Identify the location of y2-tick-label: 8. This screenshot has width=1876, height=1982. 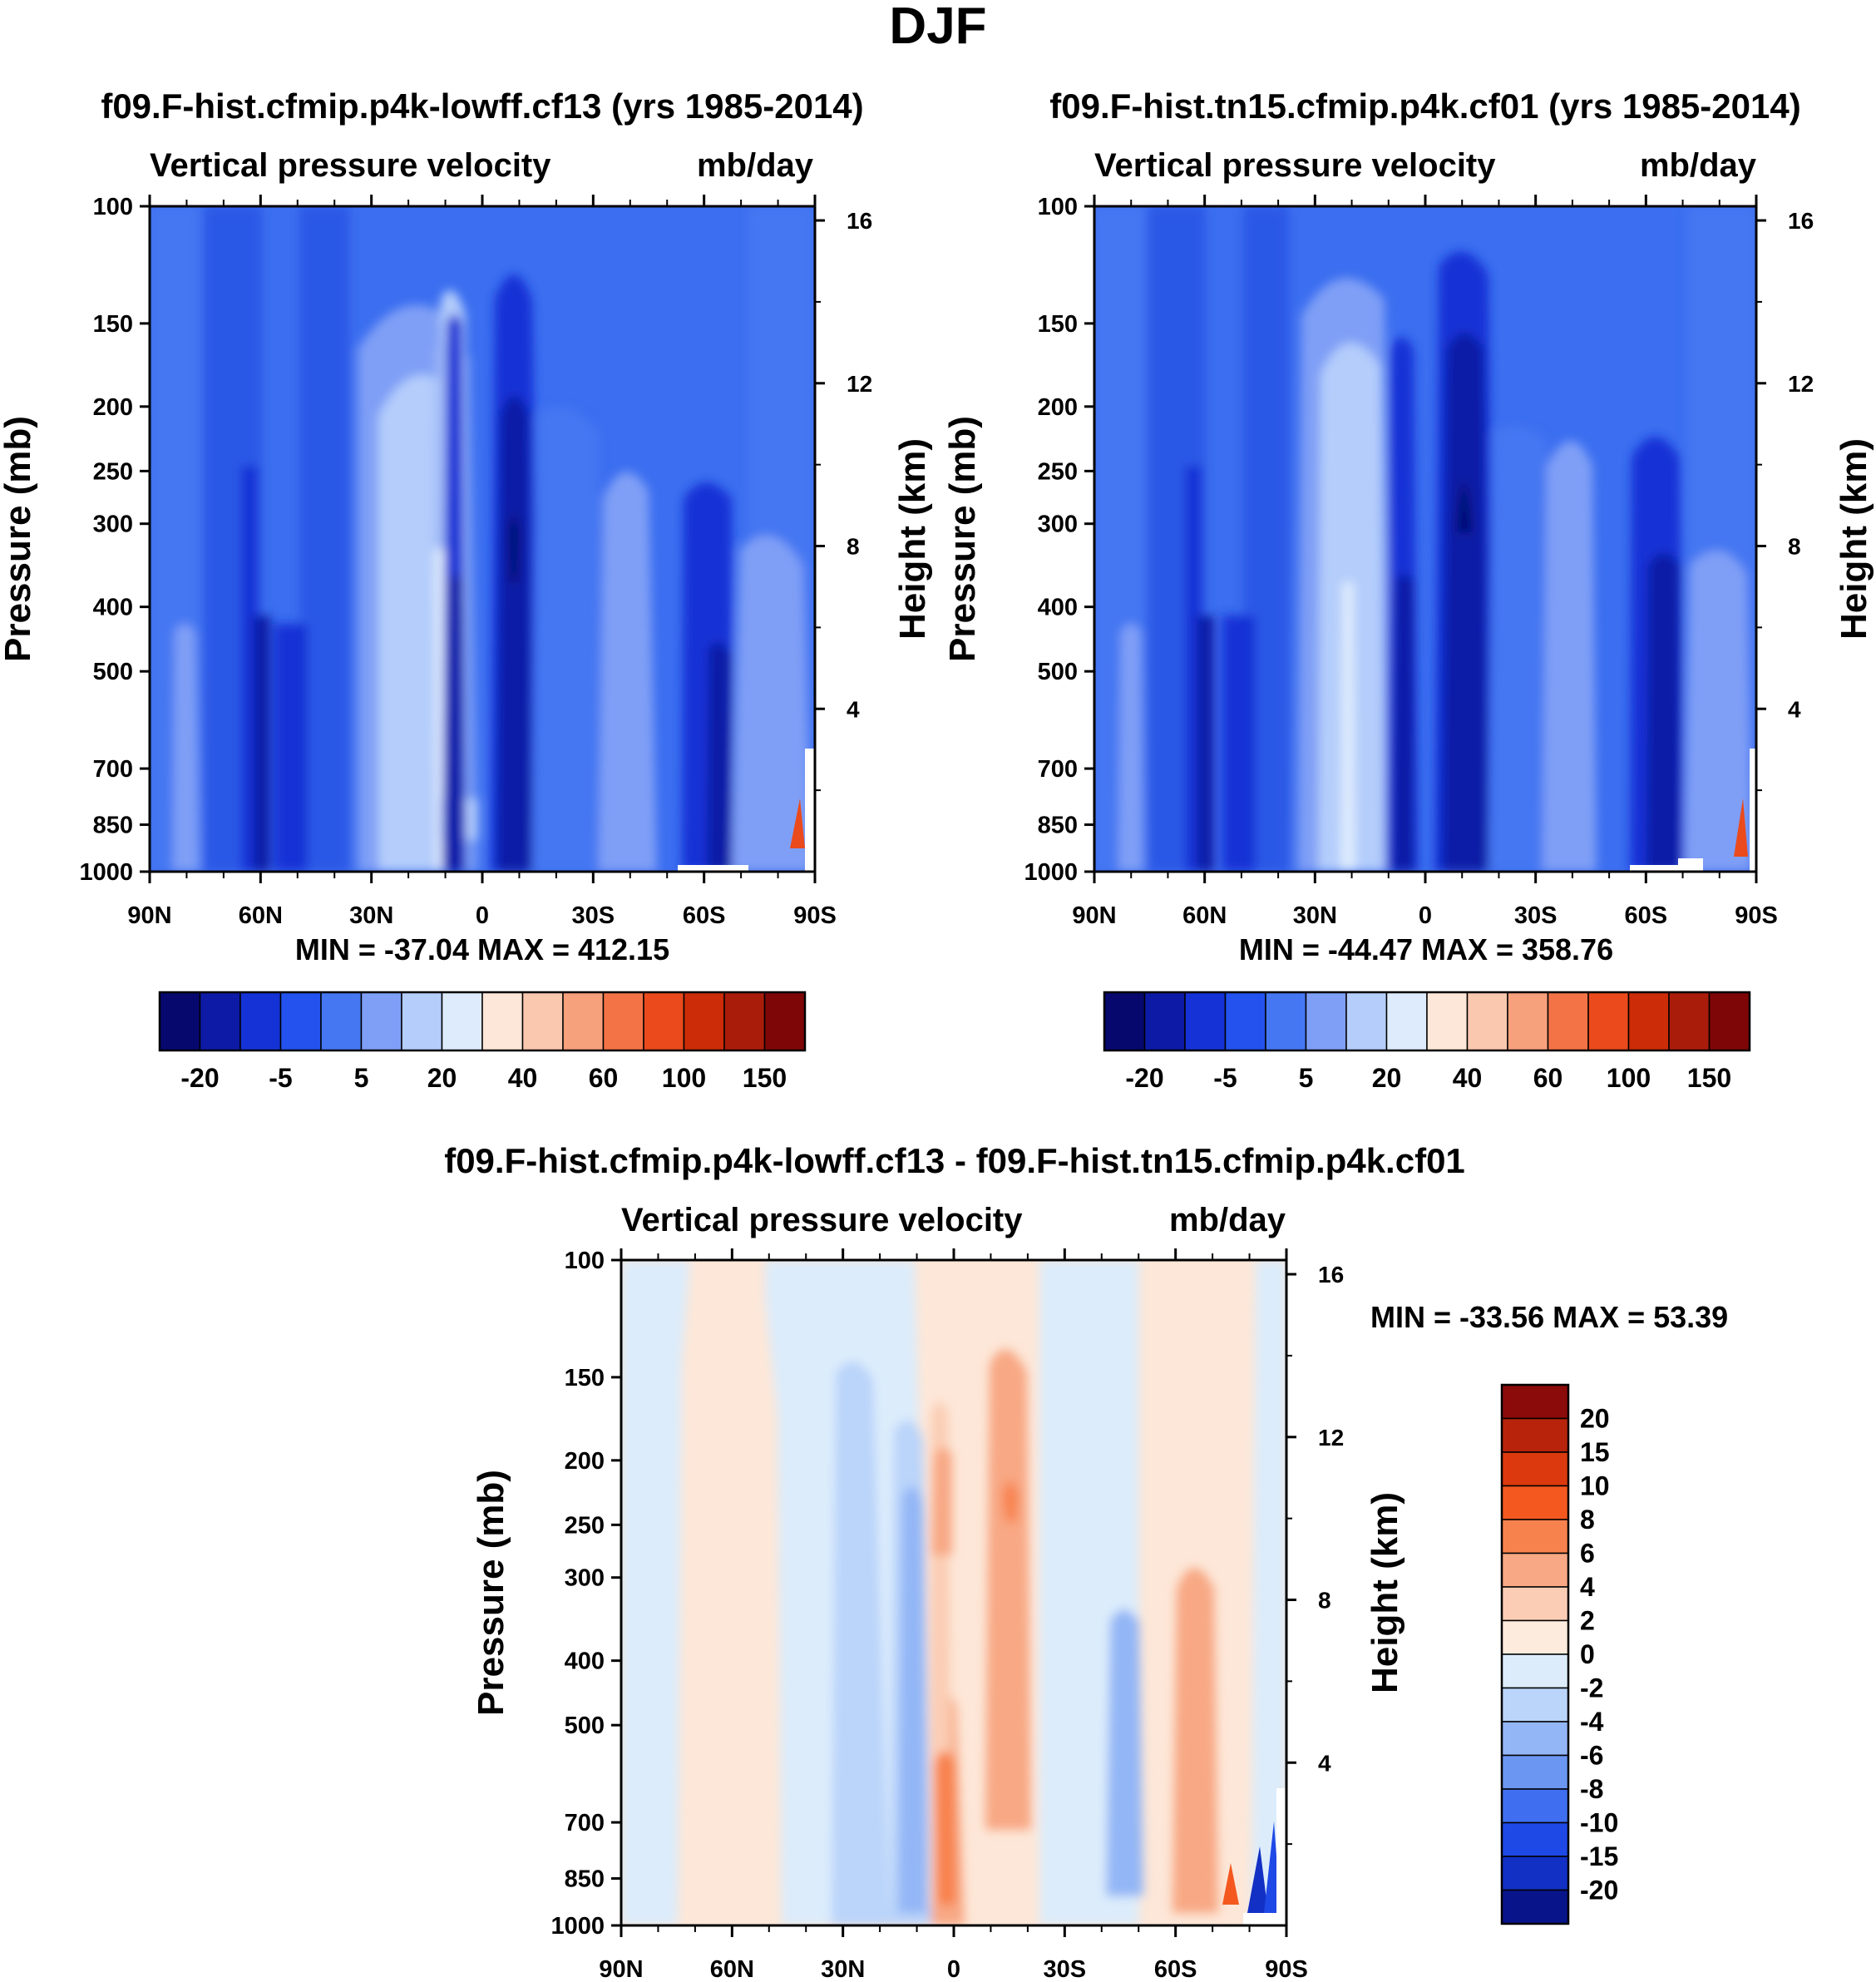
(1794, 547).